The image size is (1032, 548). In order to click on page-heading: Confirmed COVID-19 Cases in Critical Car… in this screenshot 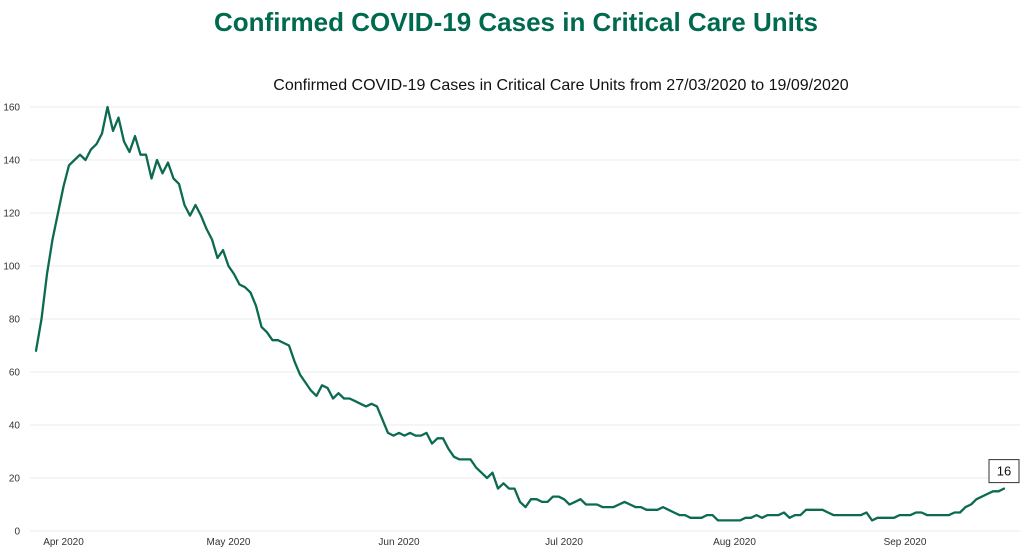, I will do `click(516, 22)`.